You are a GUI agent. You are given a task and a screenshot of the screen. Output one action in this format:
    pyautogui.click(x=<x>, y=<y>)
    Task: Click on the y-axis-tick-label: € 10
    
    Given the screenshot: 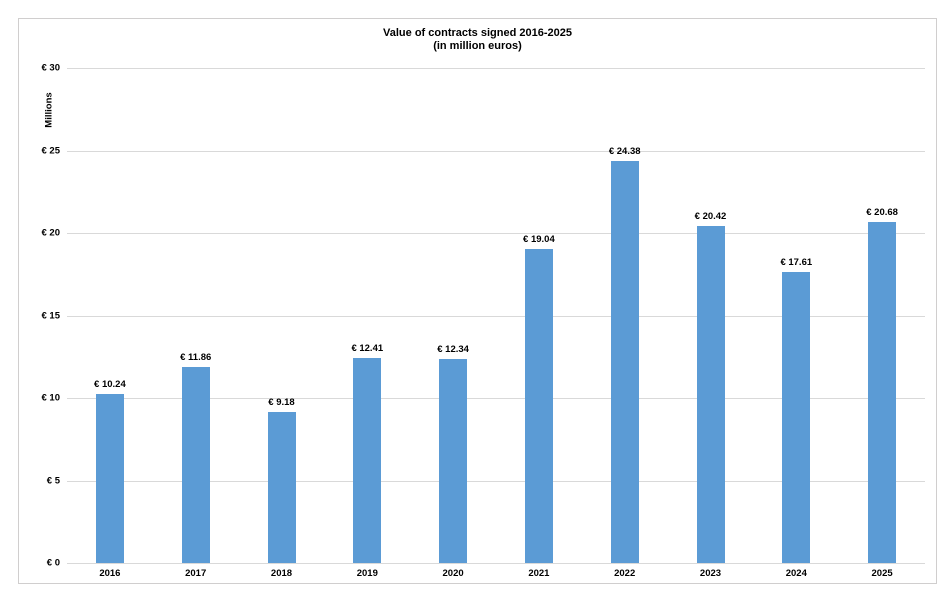 What is the action you would take?
    pyautogui.click(x=51, y=398)
    